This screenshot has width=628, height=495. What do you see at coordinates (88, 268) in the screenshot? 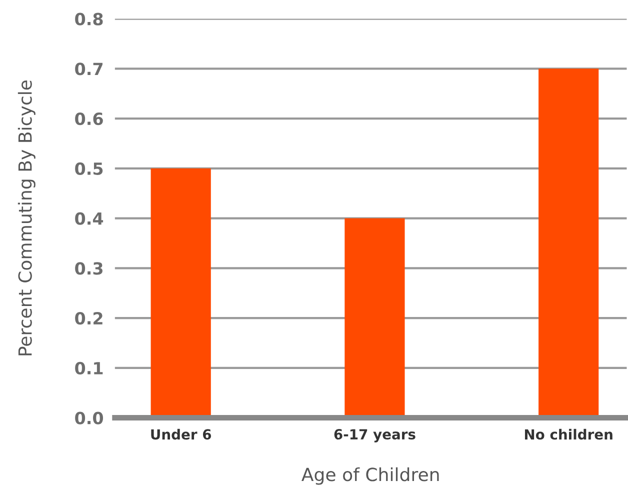
I see `y-tick-label: 0.3` at bounding box center [88, 268].